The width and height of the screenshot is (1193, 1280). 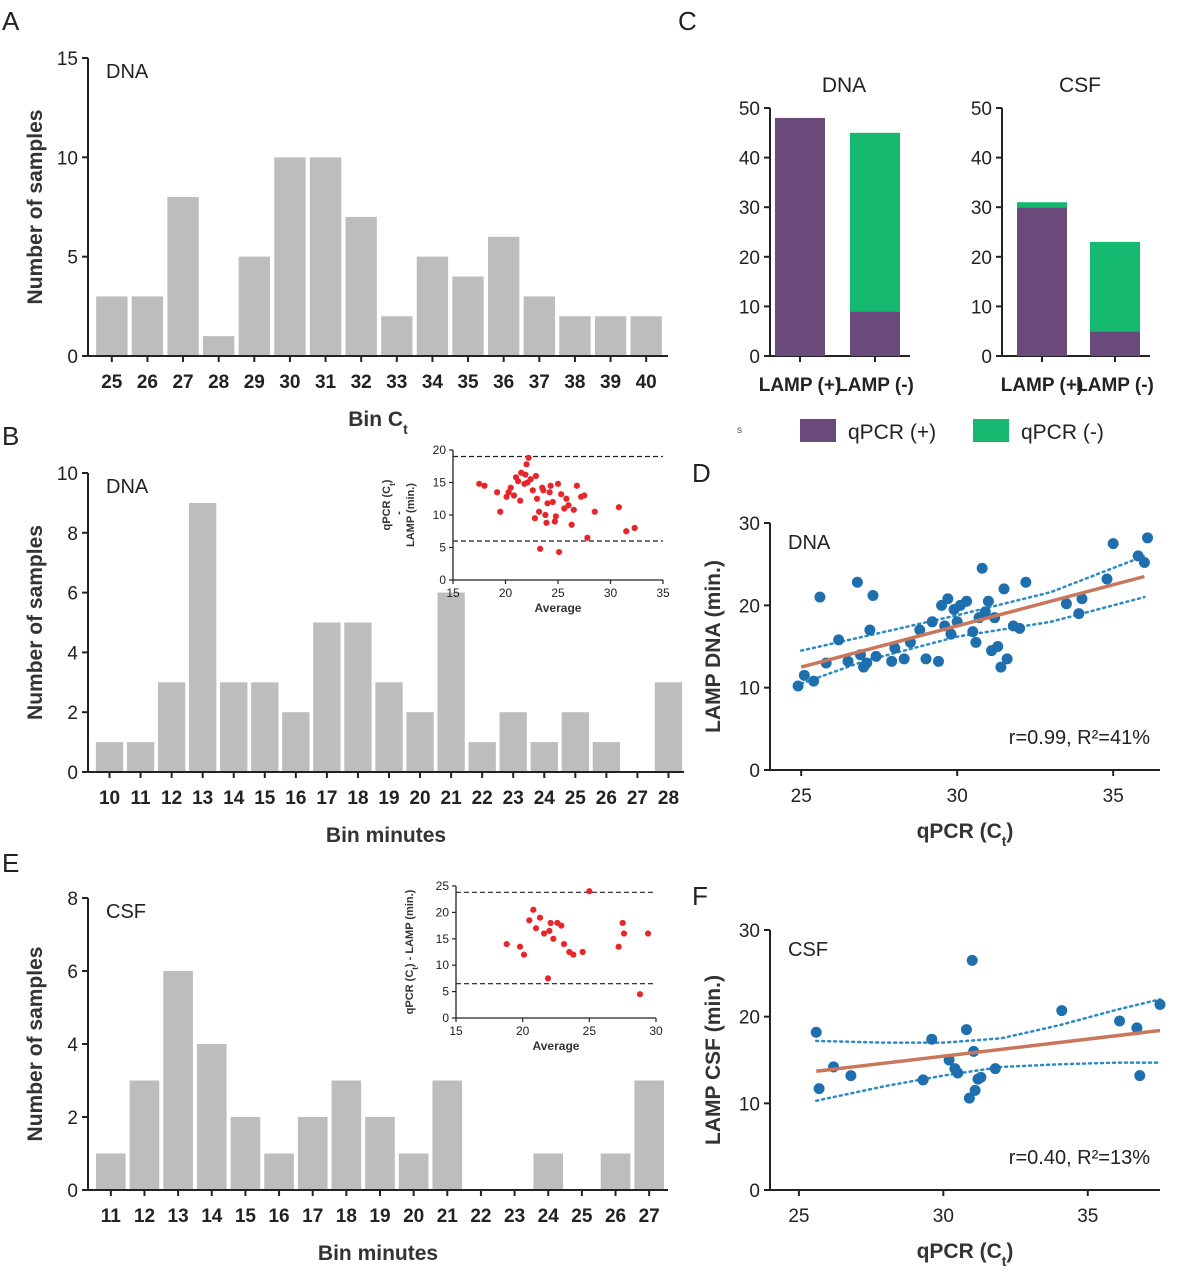 What do you see at coordinates (265, 798) in the screenshot?
I see `panel-b-xtick-label-15: 15` at bounding box center [265, 798].